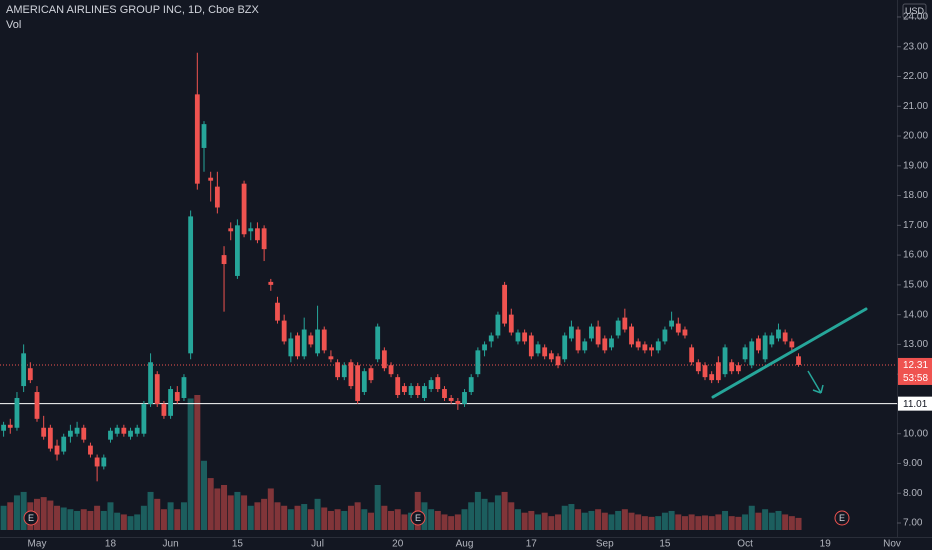  Describe the element at coordinates (815, 382) in the screenshot. I see `arrow-drawing` at that location.